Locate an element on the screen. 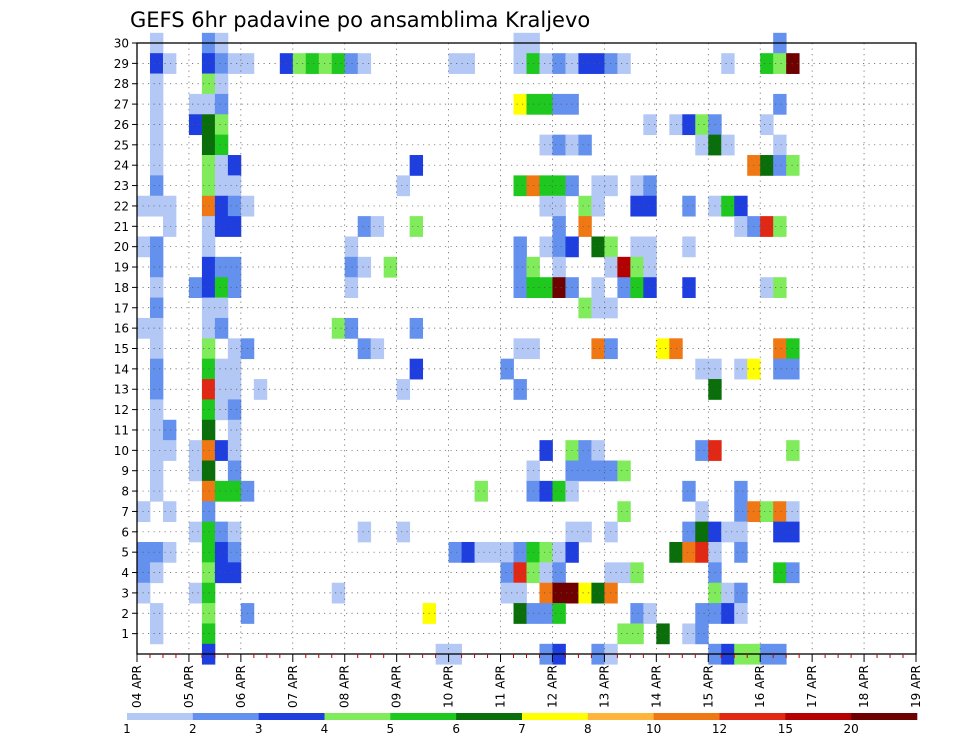 Image resolution: width=960 pixels, height=742 pixels. colorbar-label: 3 is located at coordinates (259, 729).